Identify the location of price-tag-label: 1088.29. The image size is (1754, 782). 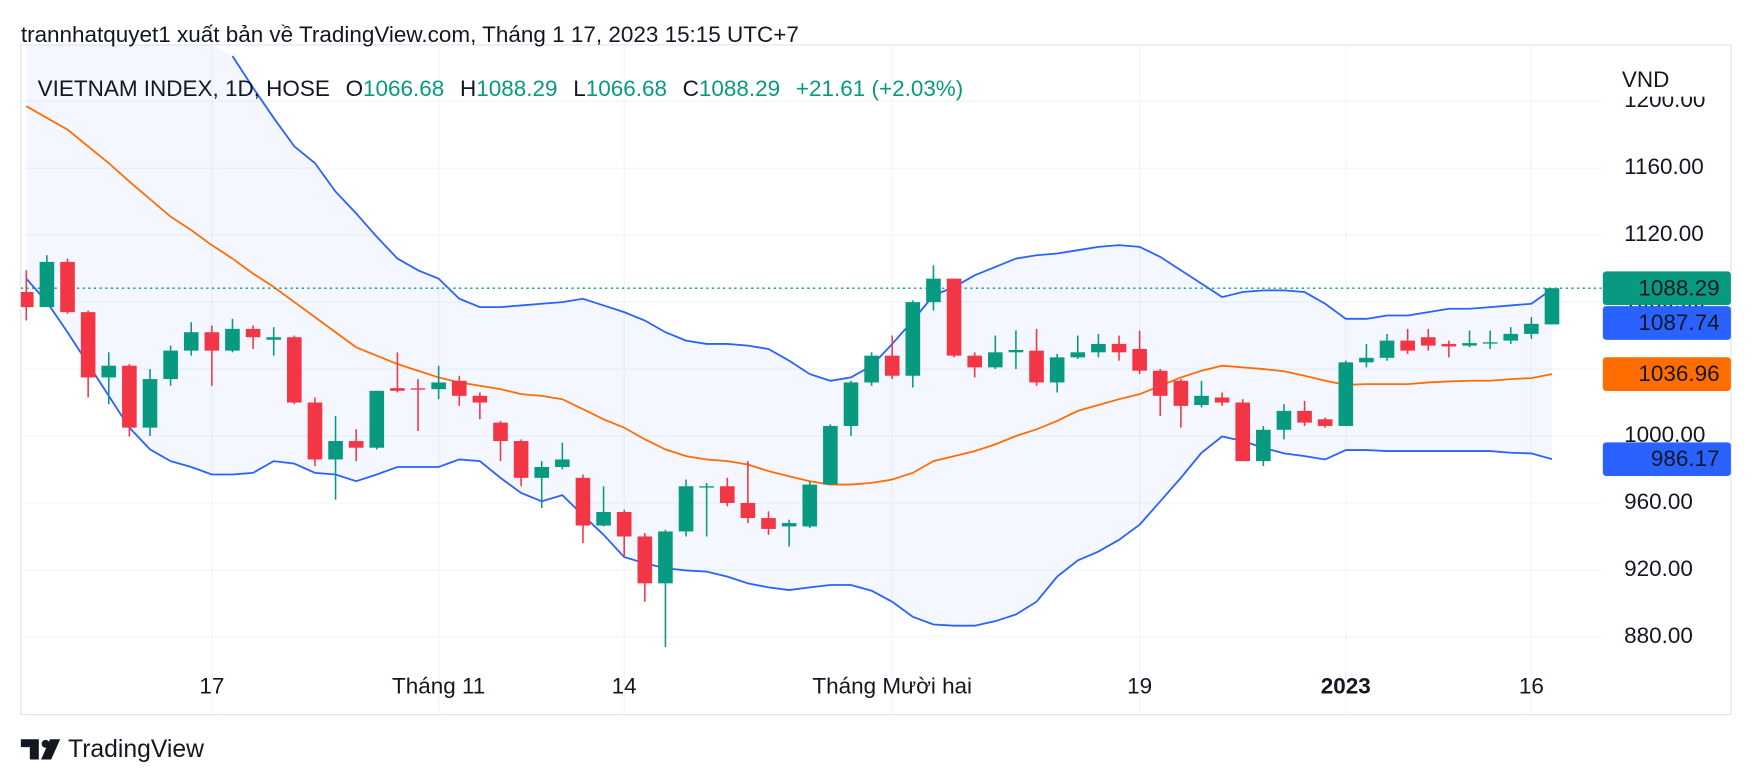
(1678, 287).